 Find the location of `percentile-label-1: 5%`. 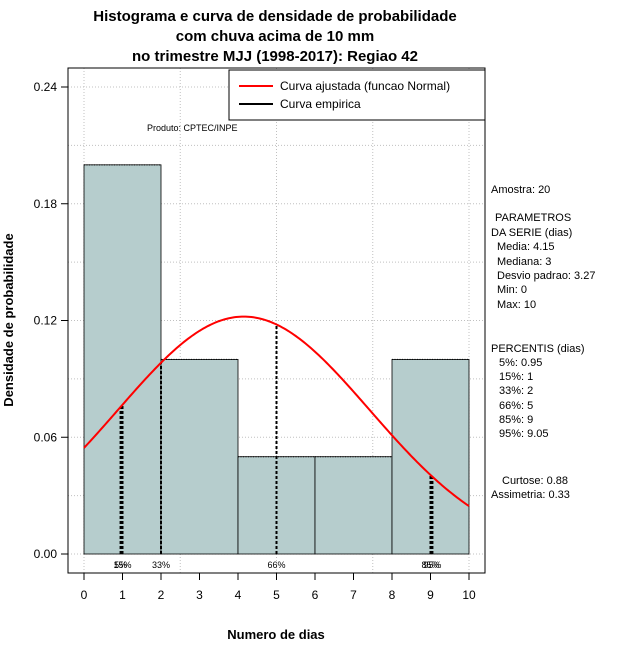

percentile-label-1: 5% is located at coordinates (120, 565).